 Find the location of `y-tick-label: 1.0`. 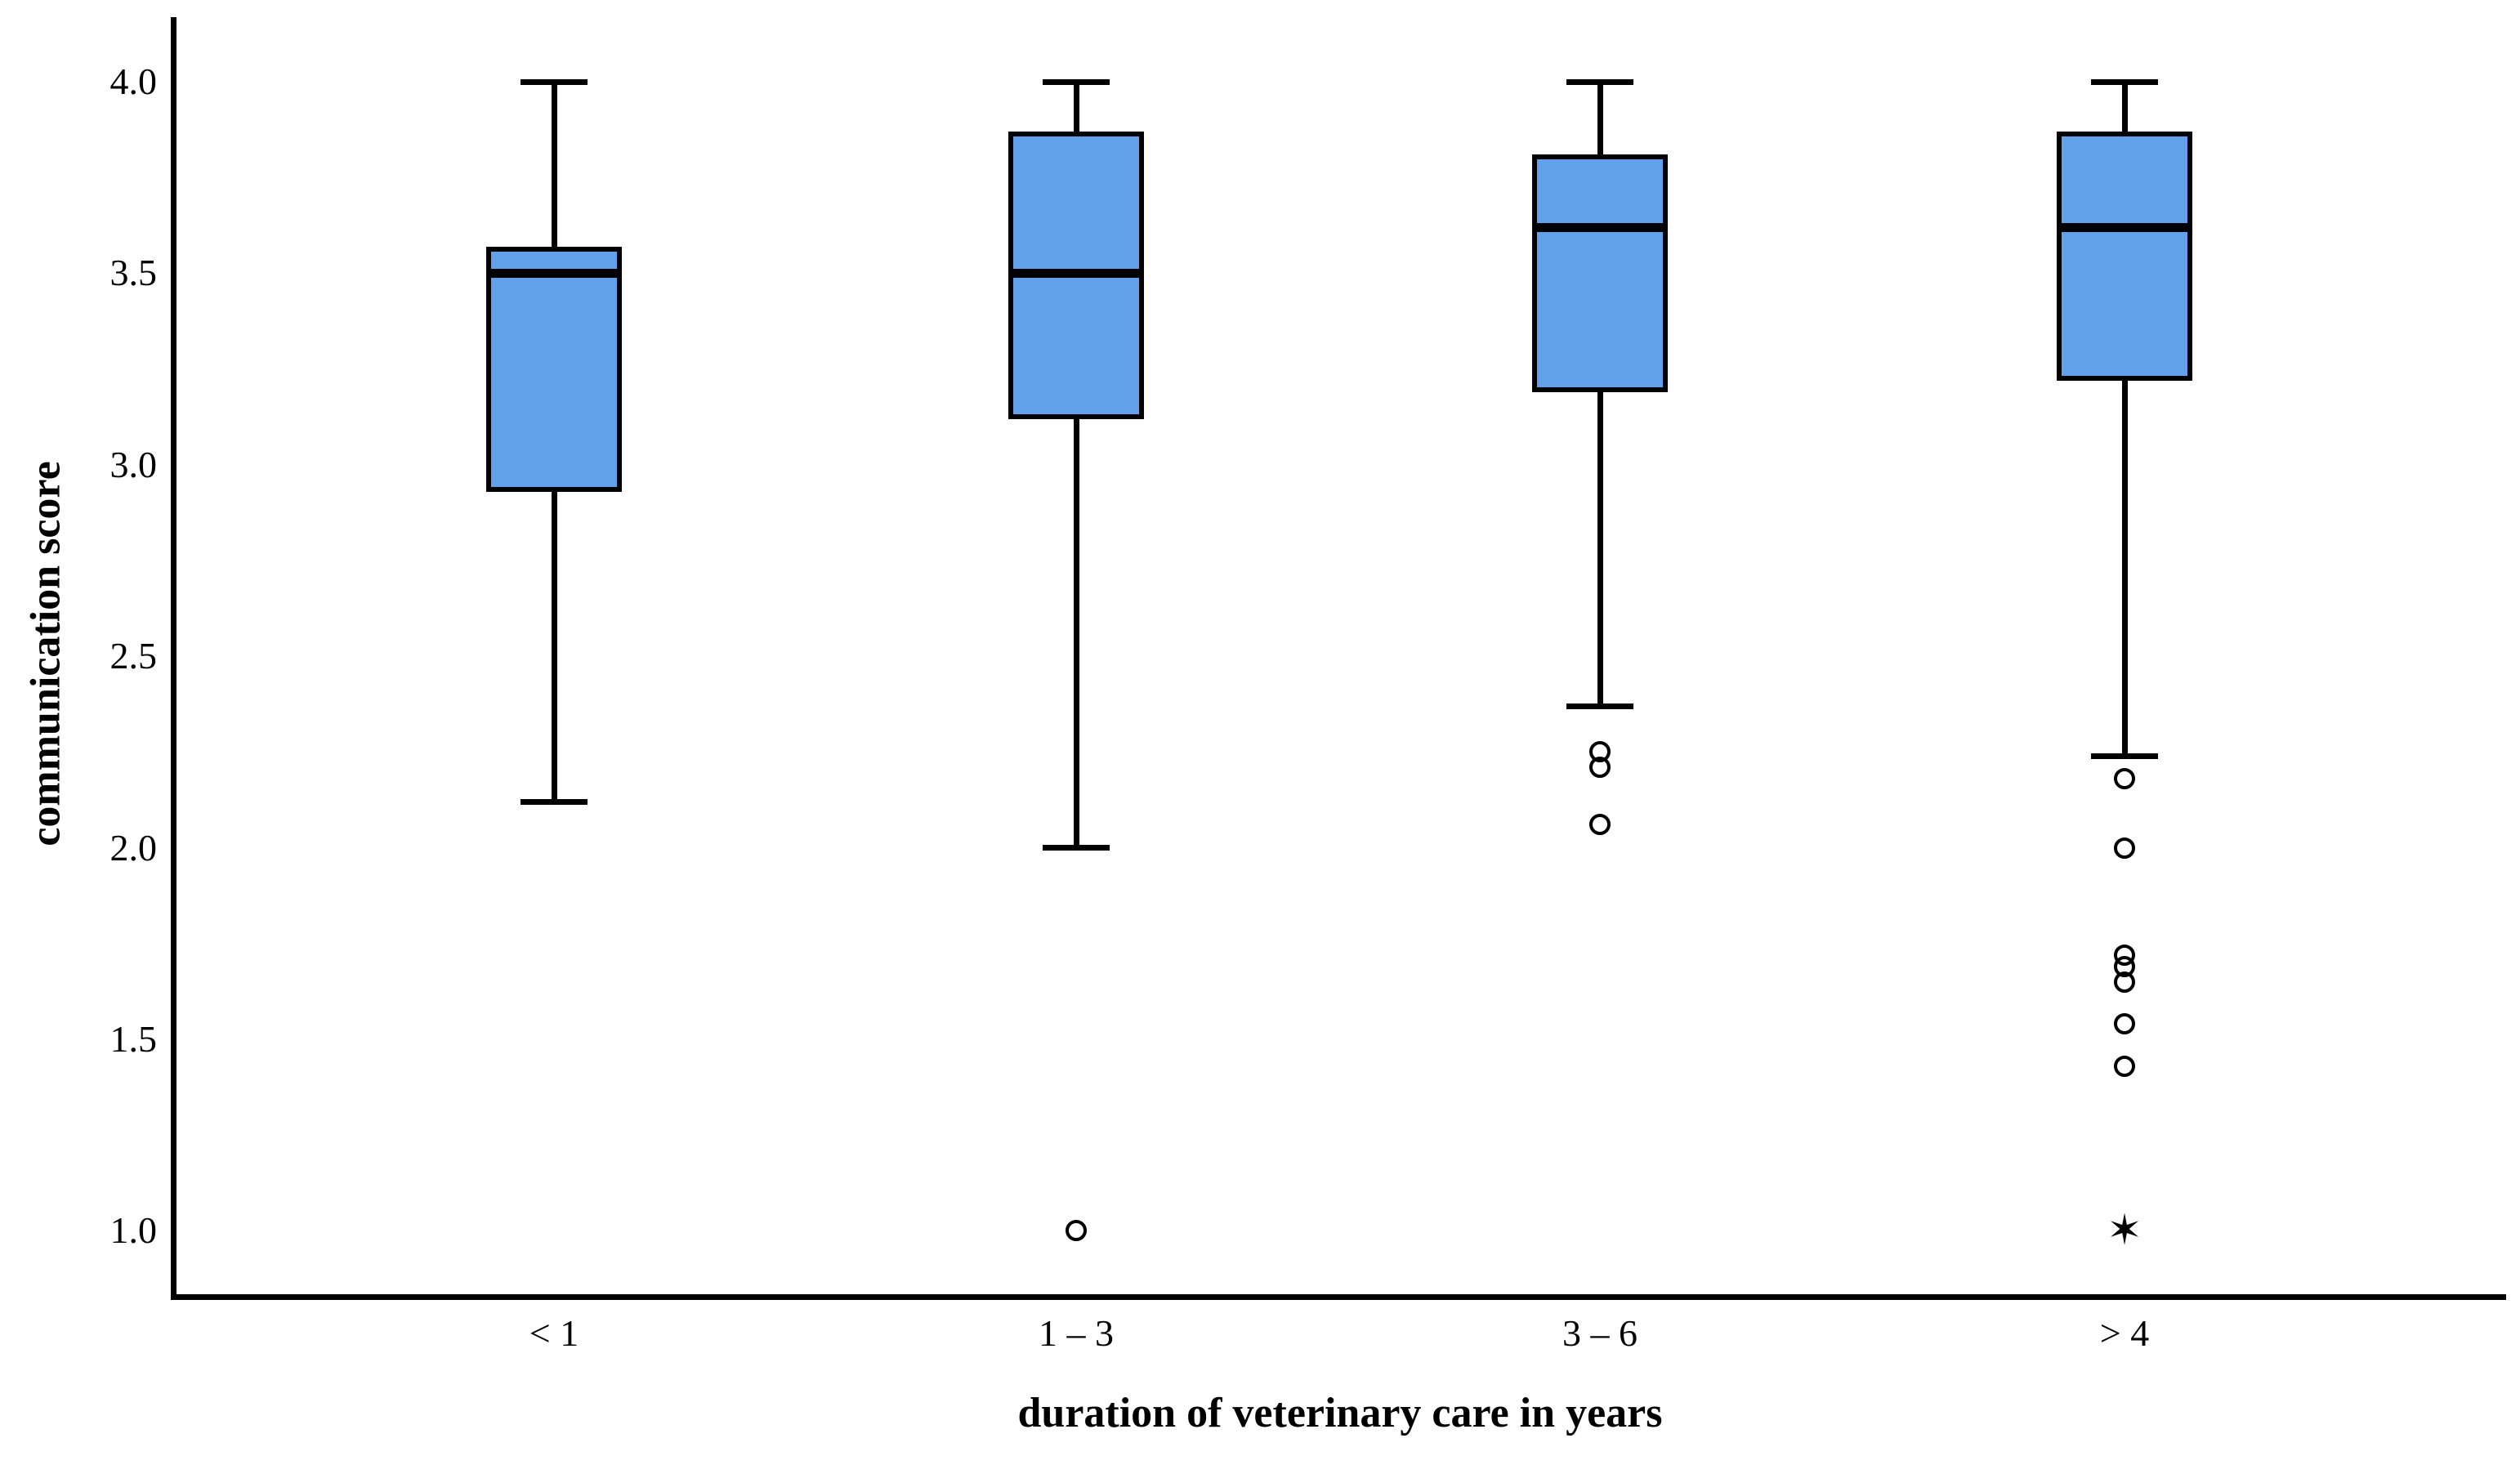

y-tick-label: 1.0 is located at coordinates (133, 1230).